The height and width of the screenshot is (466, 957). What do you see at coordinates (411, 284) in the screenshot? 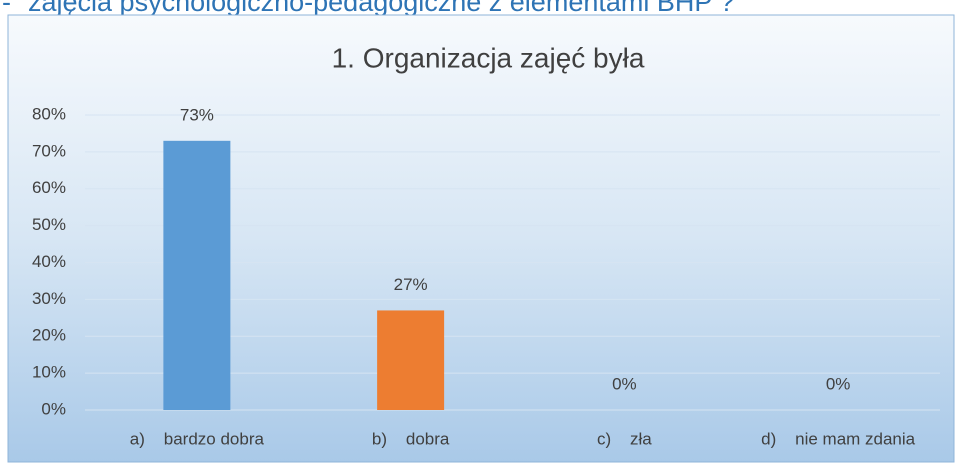
I see `data-label: 27%` at bounding box center [411, 284].